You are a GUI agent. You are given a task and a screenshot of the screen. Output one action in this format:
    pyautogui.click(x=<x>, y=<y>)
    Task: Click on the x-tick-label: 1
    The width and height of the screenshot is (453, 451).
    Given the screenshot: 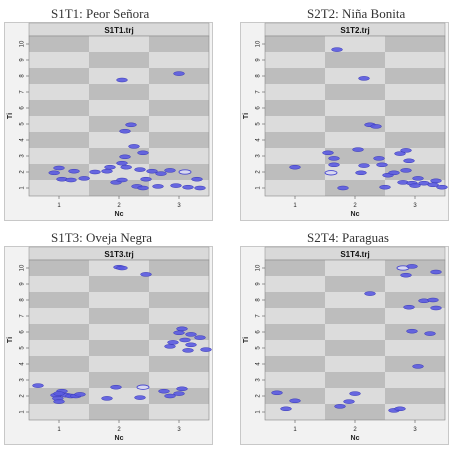 What is the action you would take?
    pyautogui.click(x=59, y=206)
    